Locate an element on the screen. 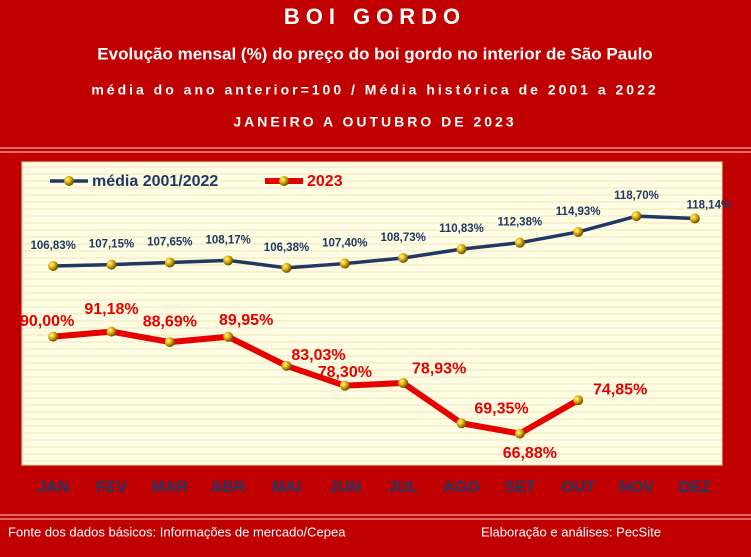 The width and height of the screenshot is (751, 557). x-tick-label: JUL is located at coordinates (403, 487).